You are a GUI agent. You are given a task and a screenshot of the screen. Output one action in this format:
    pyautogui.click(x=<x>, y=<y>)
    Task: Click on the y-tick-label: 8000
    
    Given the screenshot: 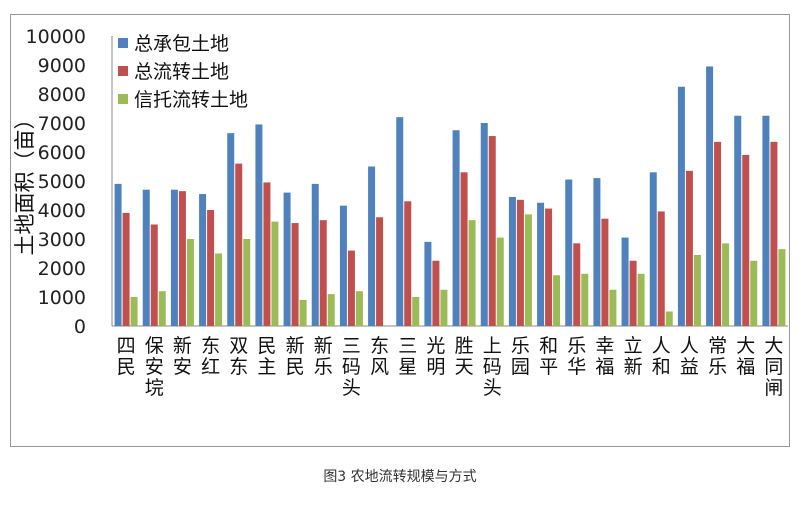 What is the action you would take?
    pyautogui.click(x=62, y=95)
    